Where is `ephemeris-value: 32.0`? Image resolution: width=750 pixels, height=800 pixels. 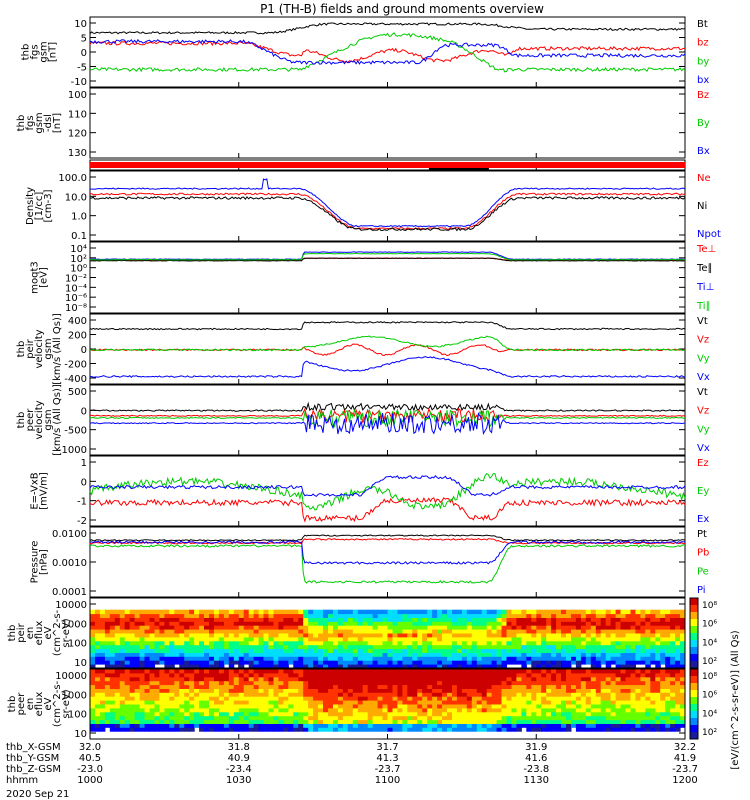 ephemeris-value: 32.0 is located at coordinates (90, 747).